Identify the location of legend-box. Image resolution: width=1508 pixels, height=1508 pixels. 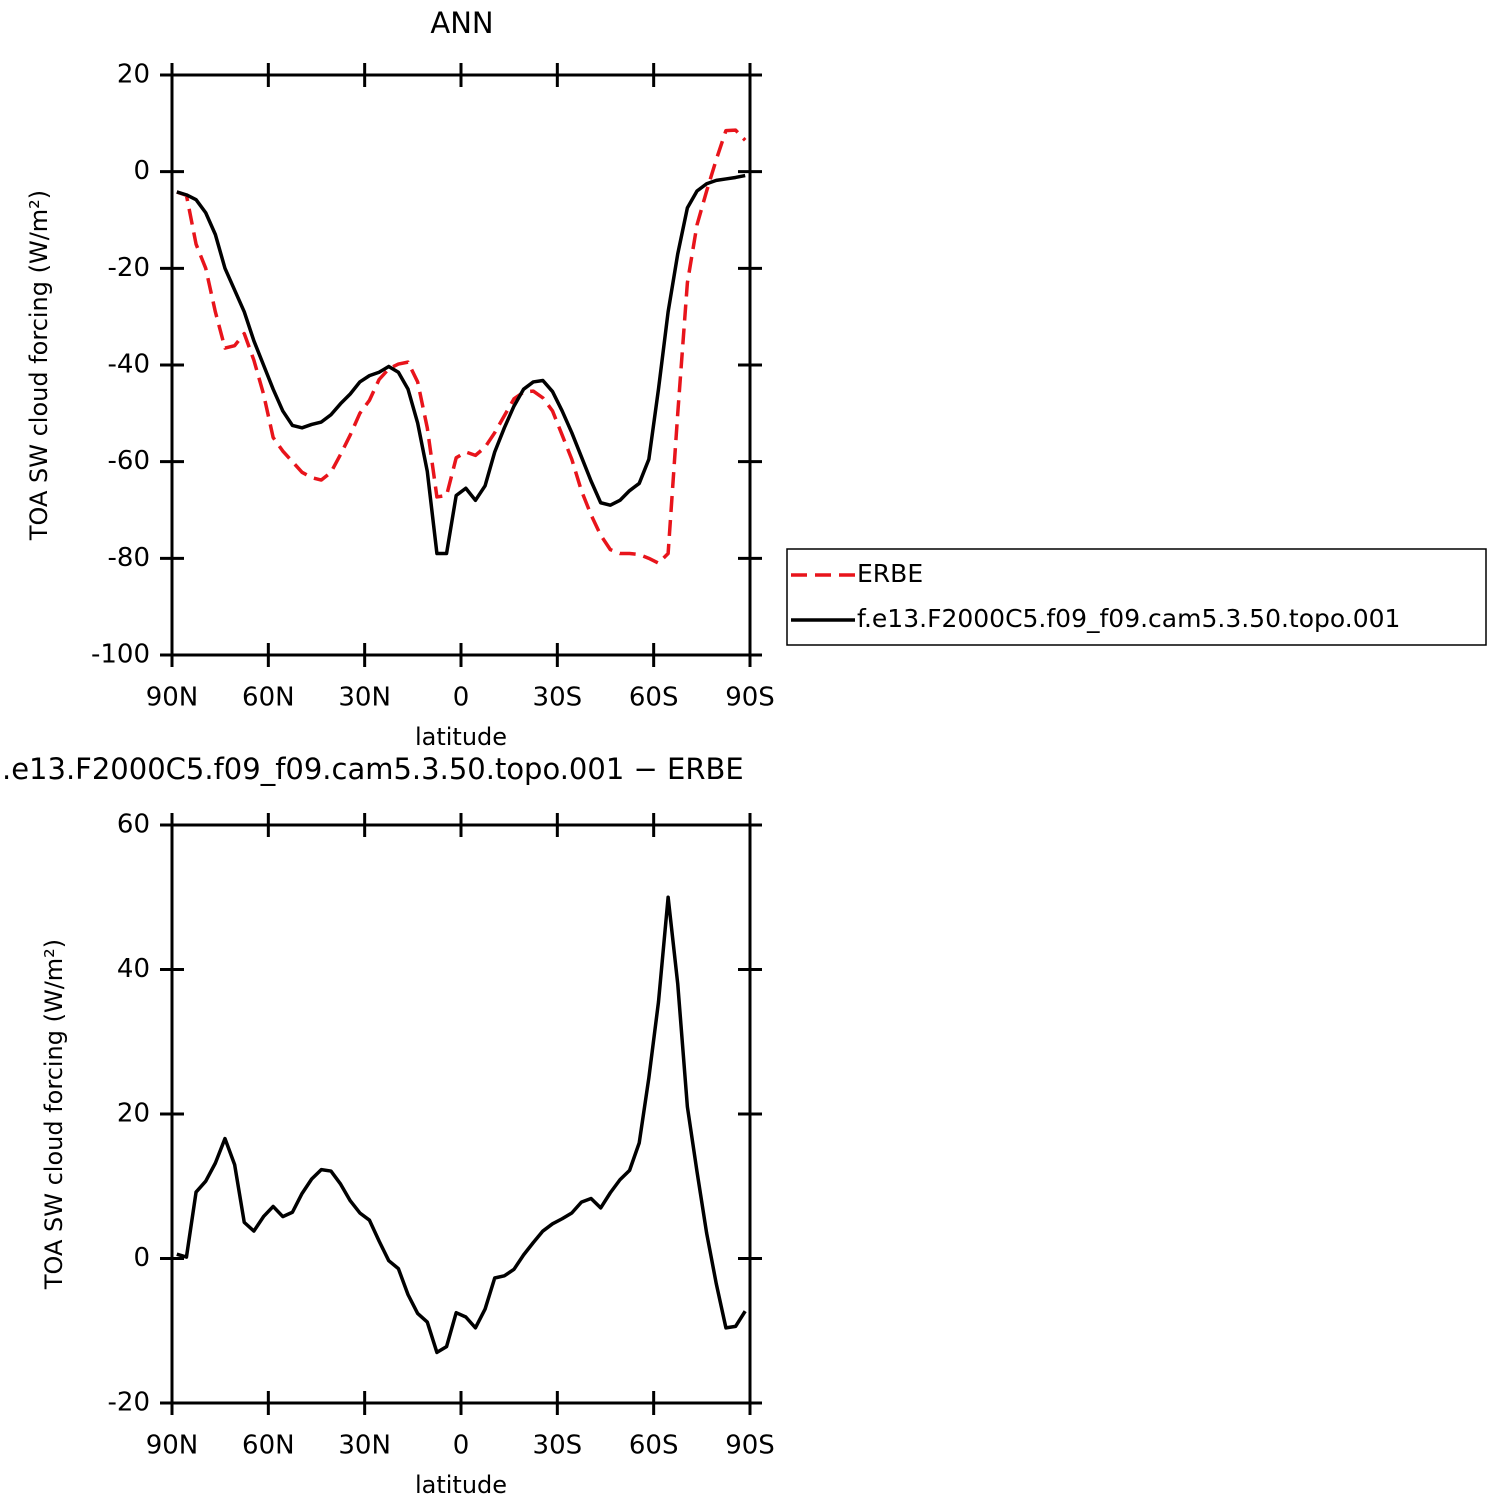
(1136, 597).